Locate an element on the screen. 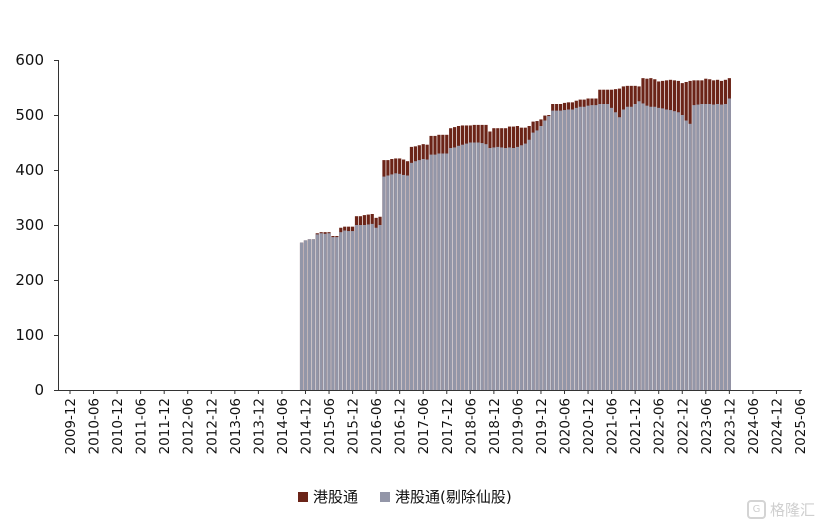  x-tick-label: 2010-06 is located at coordinates (95, 426).